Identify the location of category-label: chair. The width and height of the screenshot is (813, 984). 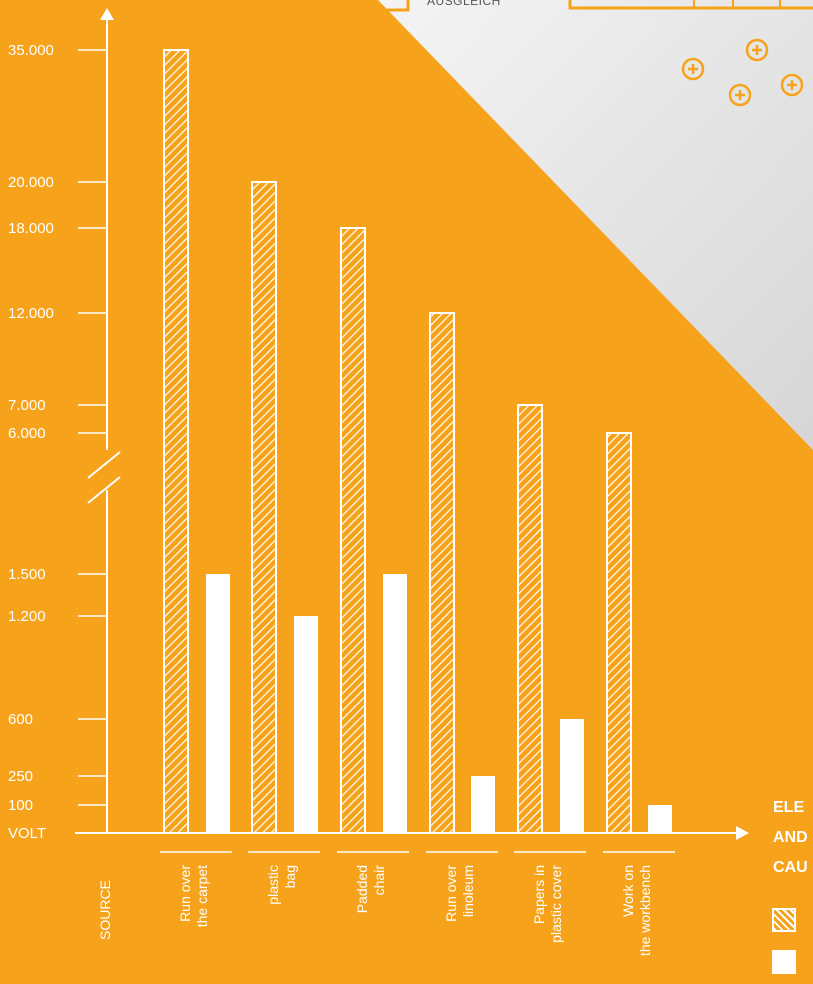
(379, 880).